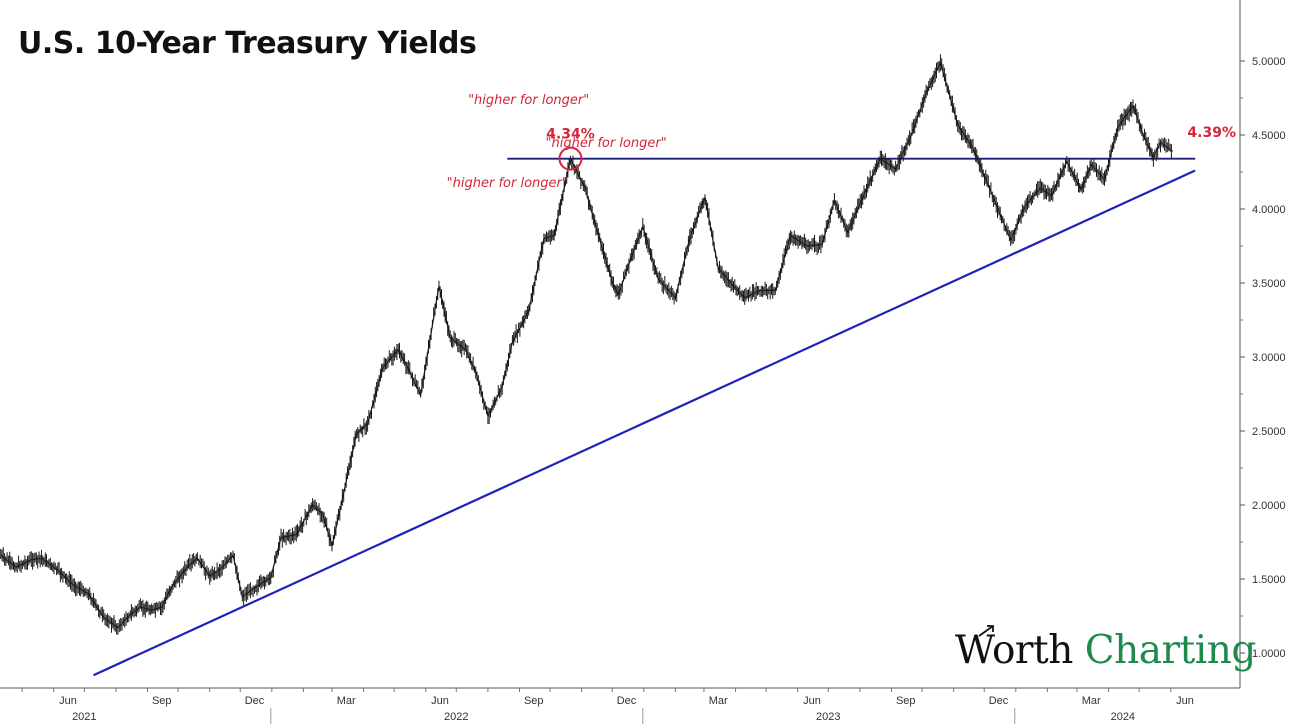  Describe the element at coordinates (1269, 358) in the screenshot. I see `y-tick-label: 3.0000` at that location.